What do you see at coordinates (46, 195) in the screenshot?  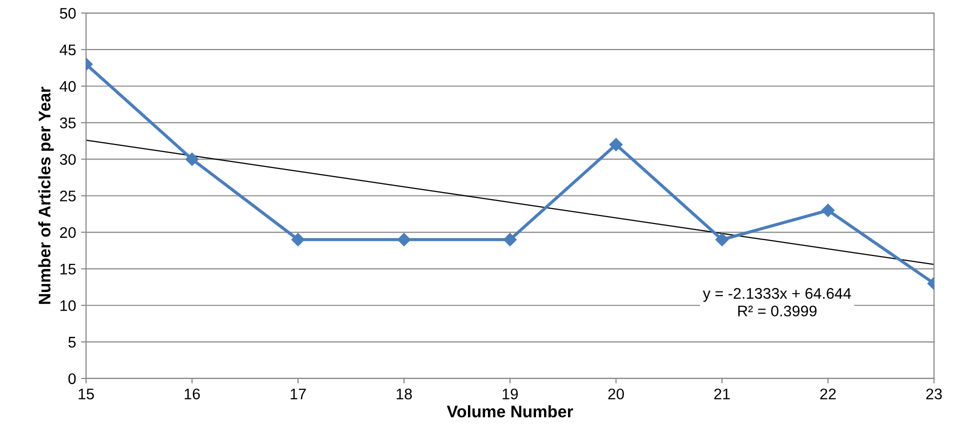 I see `y-axis-title: Number of Articles per Year` at bounding box center [46, 195].